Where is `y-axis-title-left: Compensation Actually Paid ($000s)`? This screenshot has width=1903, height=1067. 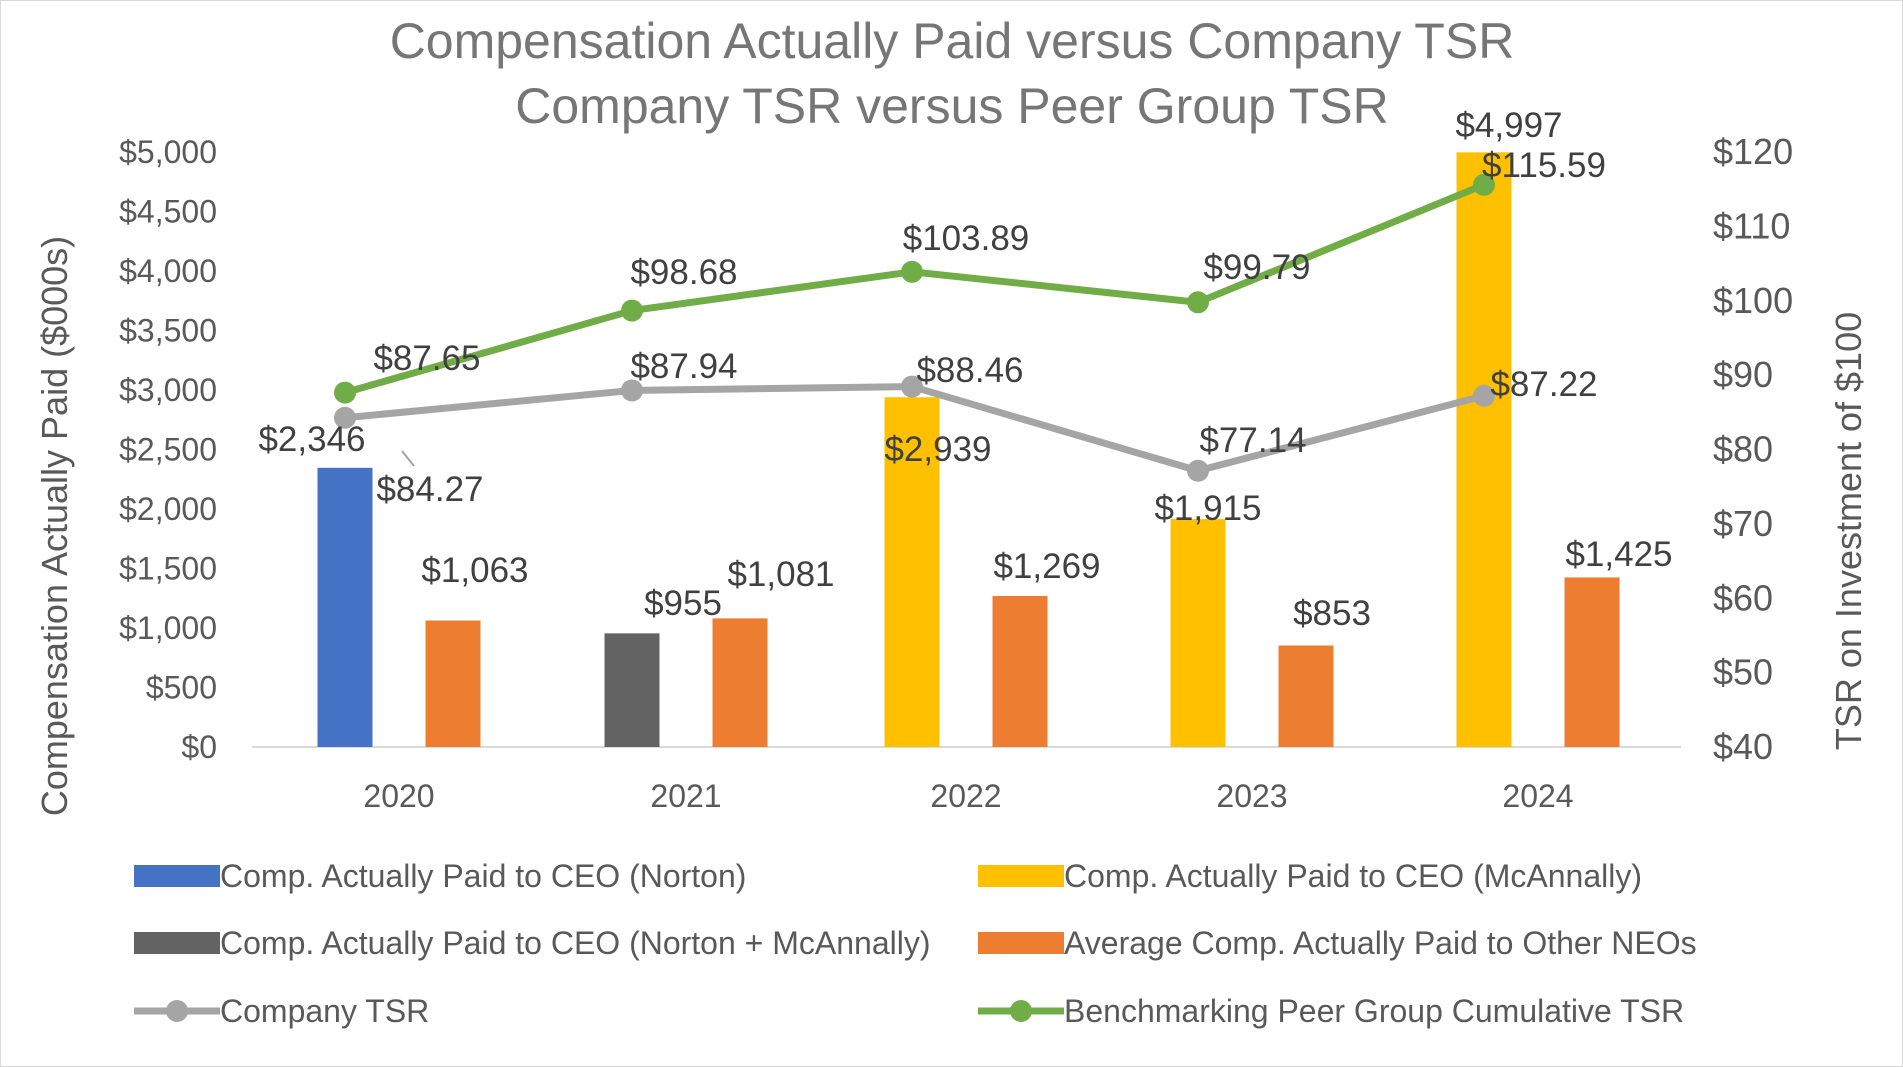 y-axis-title-left: Compensation Actually Paid ($000s) is located at coordinates (54, 526).